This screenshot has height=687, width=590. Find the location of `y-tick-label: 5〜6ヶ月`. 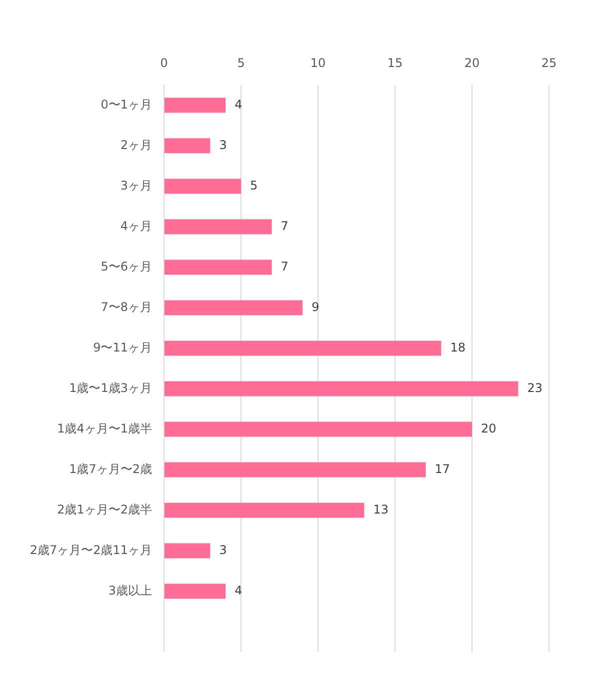

y-tick-label: 5〜6ヶ月 is located at coordinates (126, 266).